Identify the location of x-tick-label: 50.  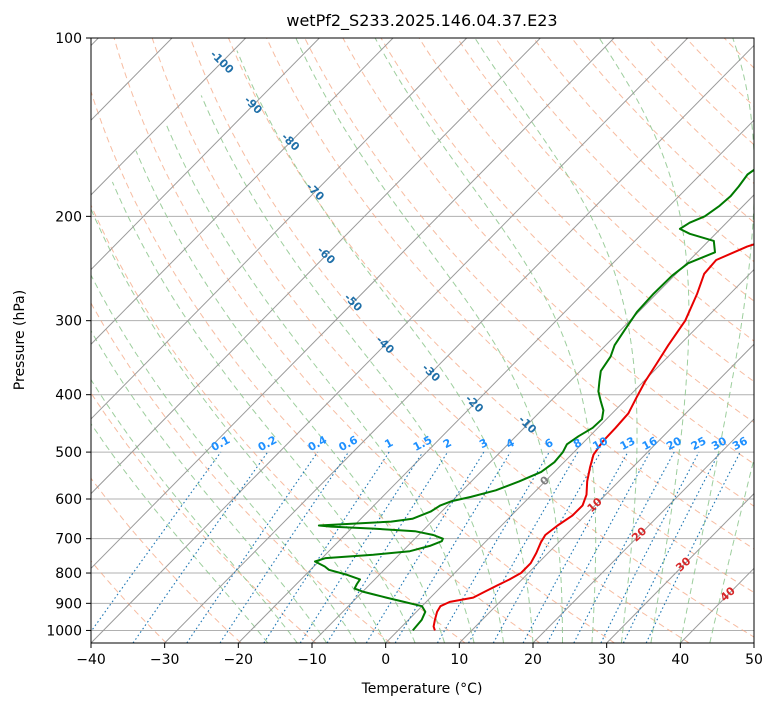
(754, 660).